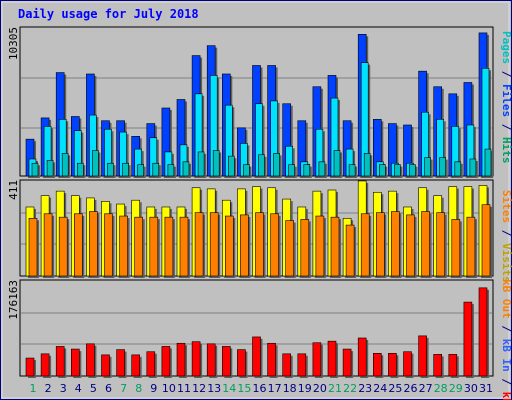 The image size is (512, 400). Describe the element at coordinates (275, 388) in the screenshot. I see `day-label-17: 17` at that location.